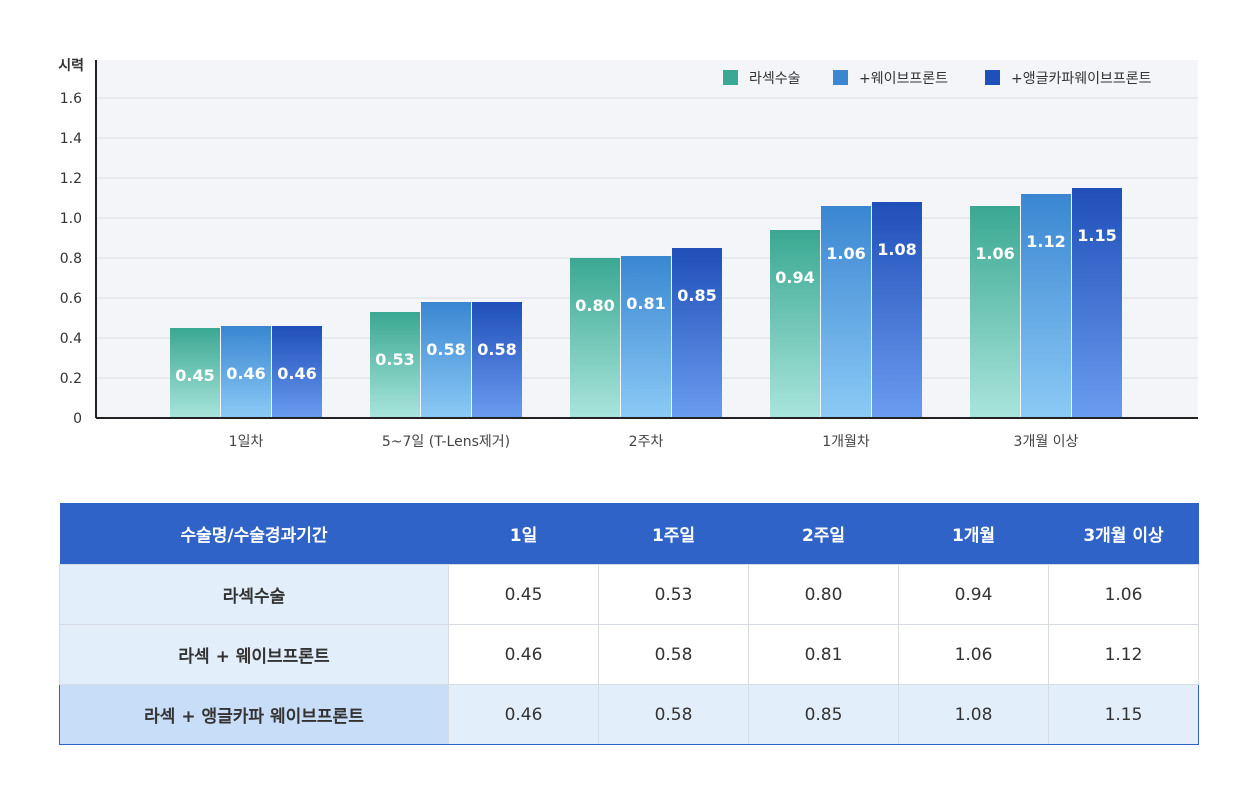 The image size is (1258, 803). I want to click on y-tick-label: 1.0, so click(71, 219).